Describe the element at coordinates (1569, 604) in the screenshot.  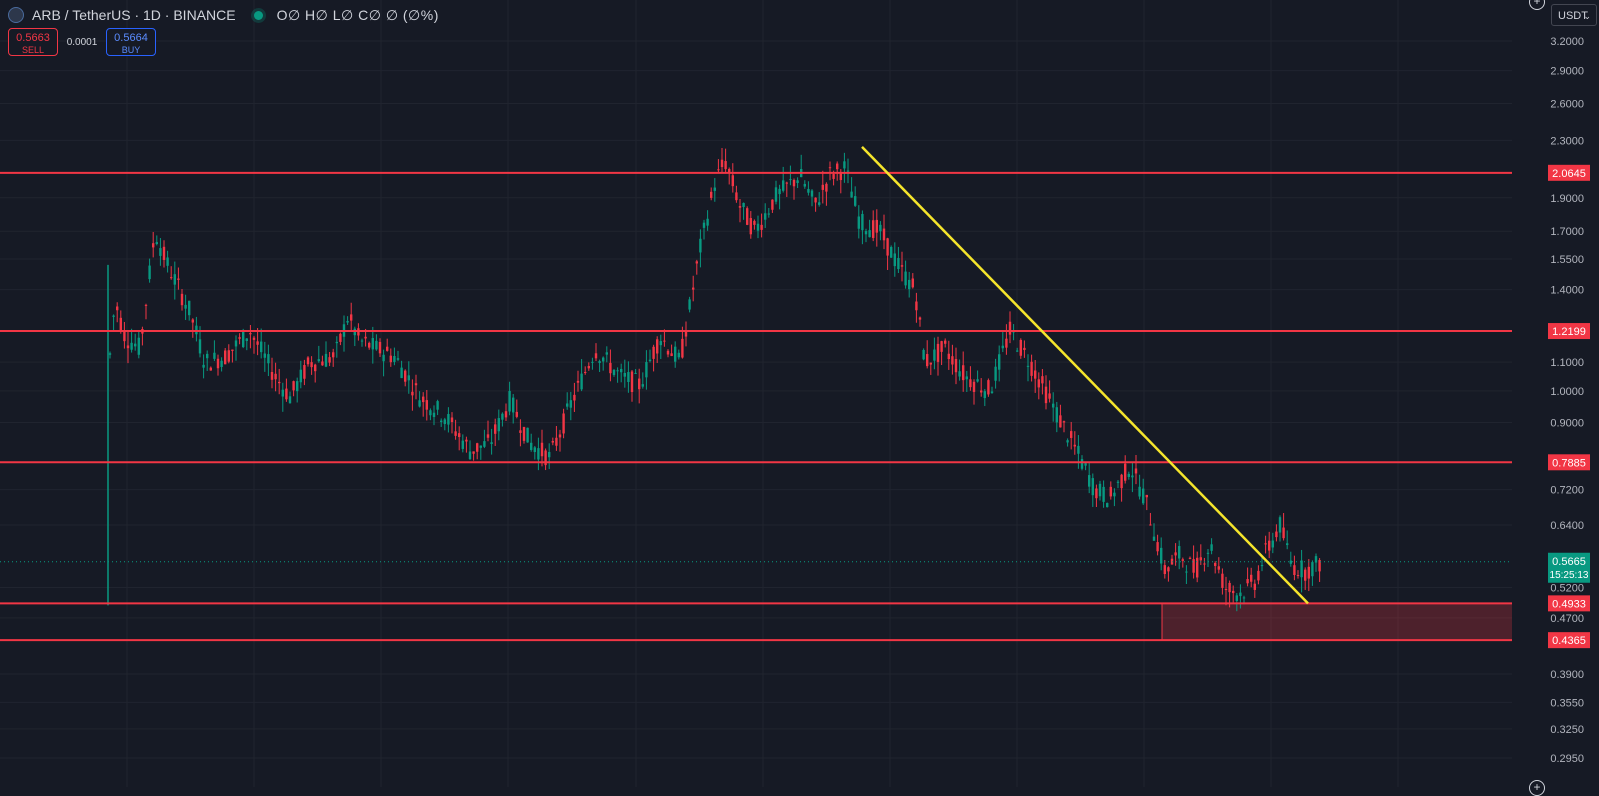
I see `level-price-label: 0.4933` at that location.